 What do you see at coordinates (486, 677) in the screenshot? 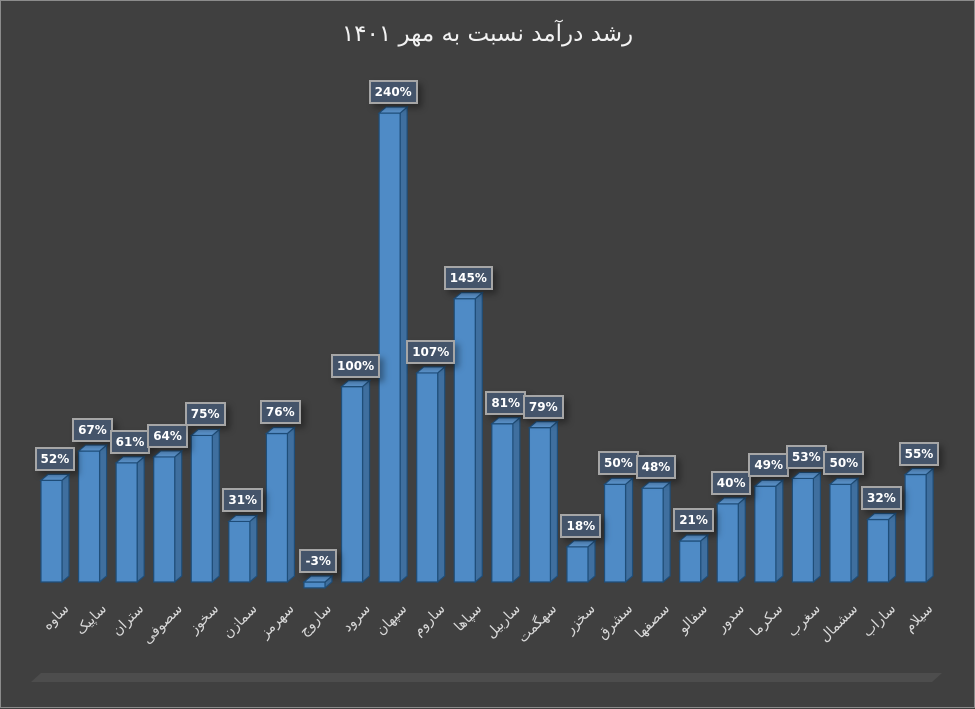
I see `chart-floor` at bounding box center [486, 677].